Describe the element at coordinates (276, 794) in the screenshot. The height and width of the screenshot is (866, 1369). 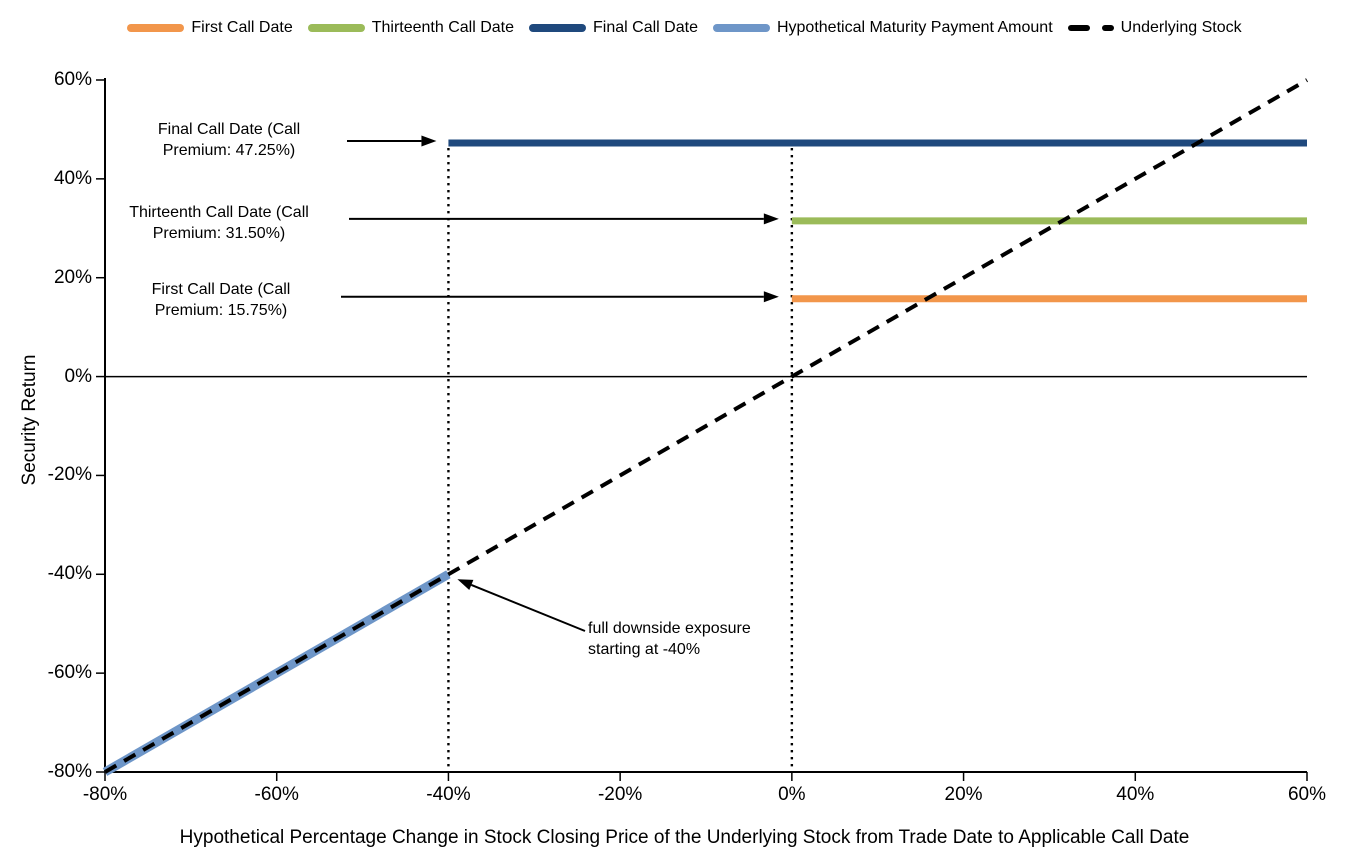
I see `x-tick-label: -60%` at that location.